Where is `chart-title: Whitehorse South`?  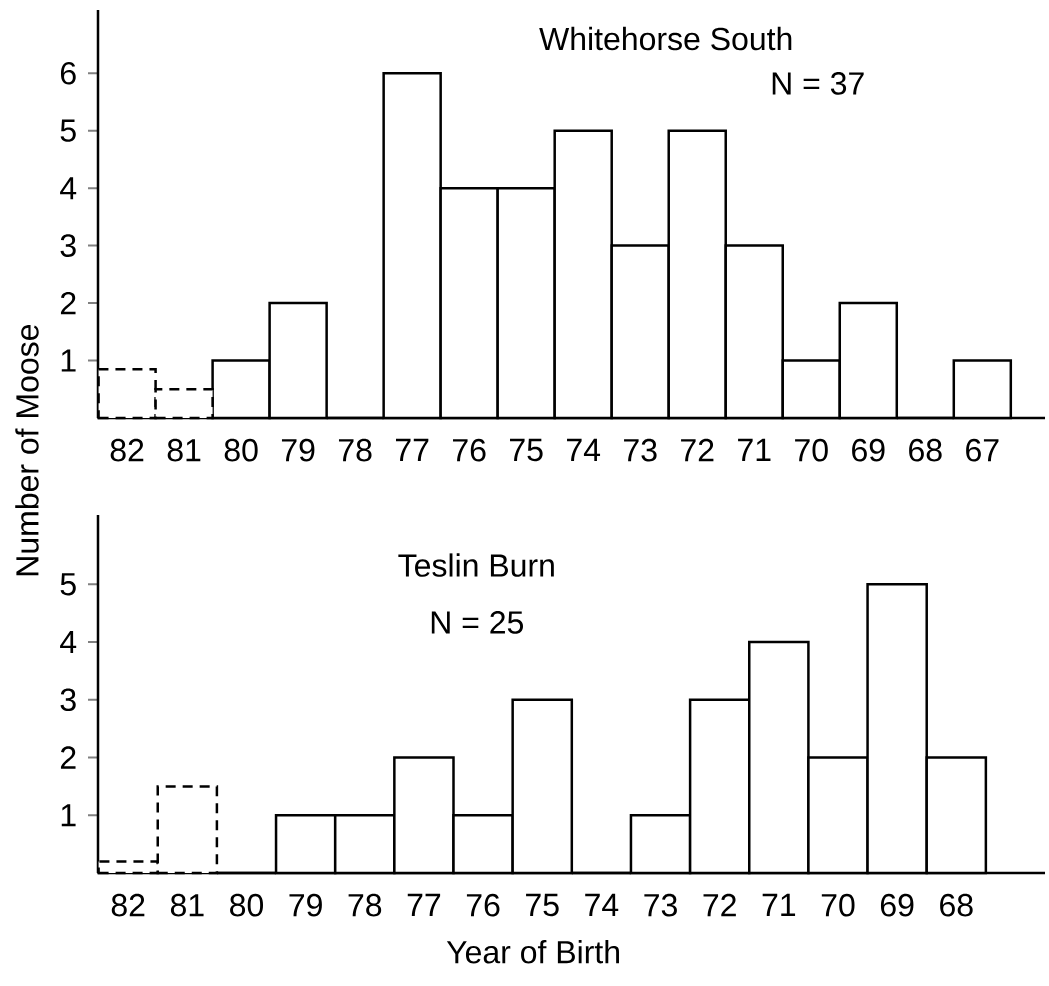
chart-title: Whitehorse South is located at coordinates (665, 38).